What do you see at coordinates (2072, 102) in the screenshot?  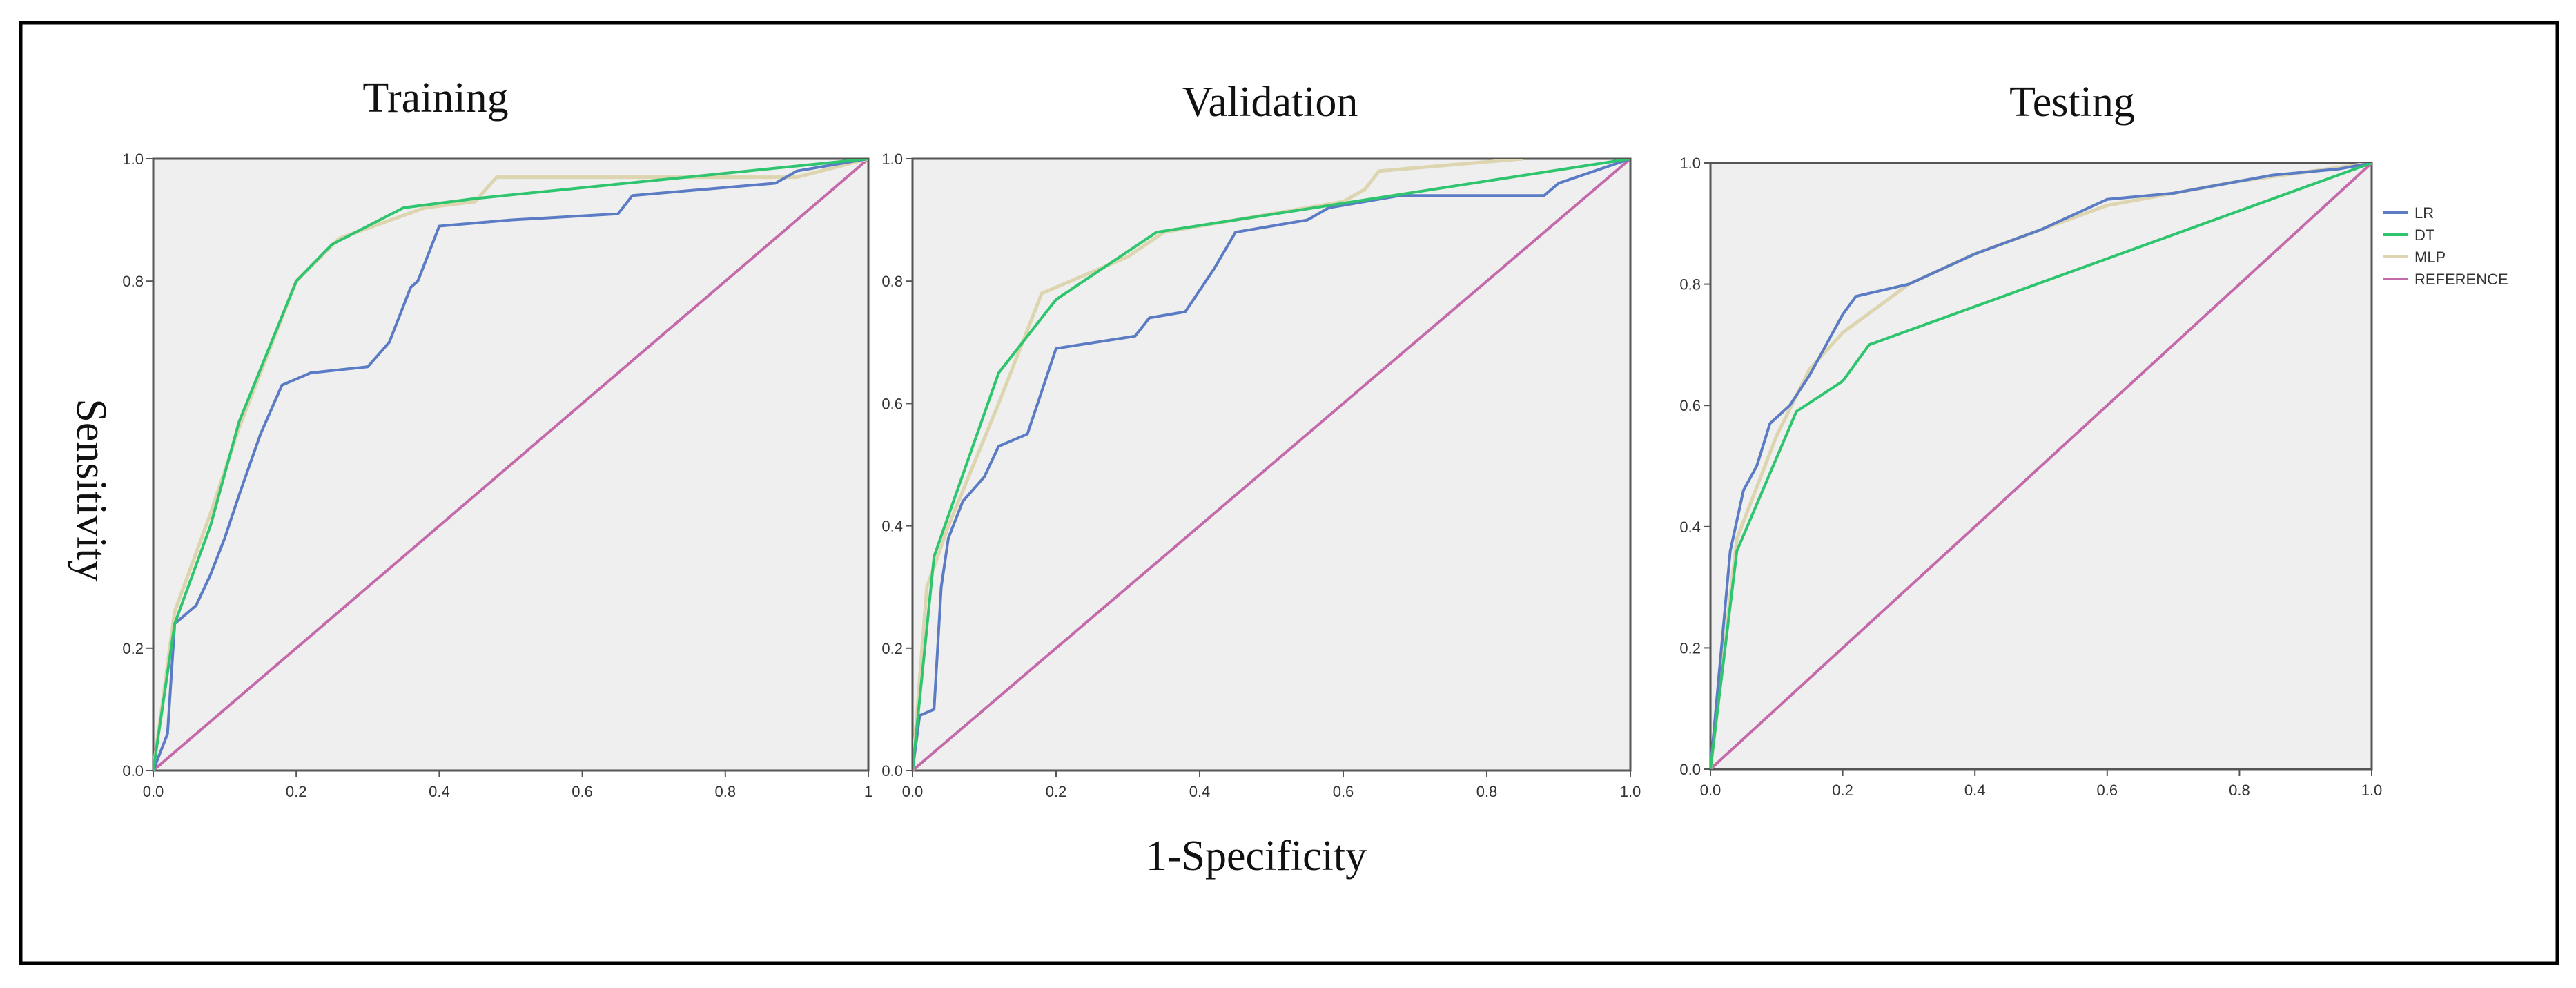 I see `chart-title-testing: Testing` at bounding box center [2072, 102].